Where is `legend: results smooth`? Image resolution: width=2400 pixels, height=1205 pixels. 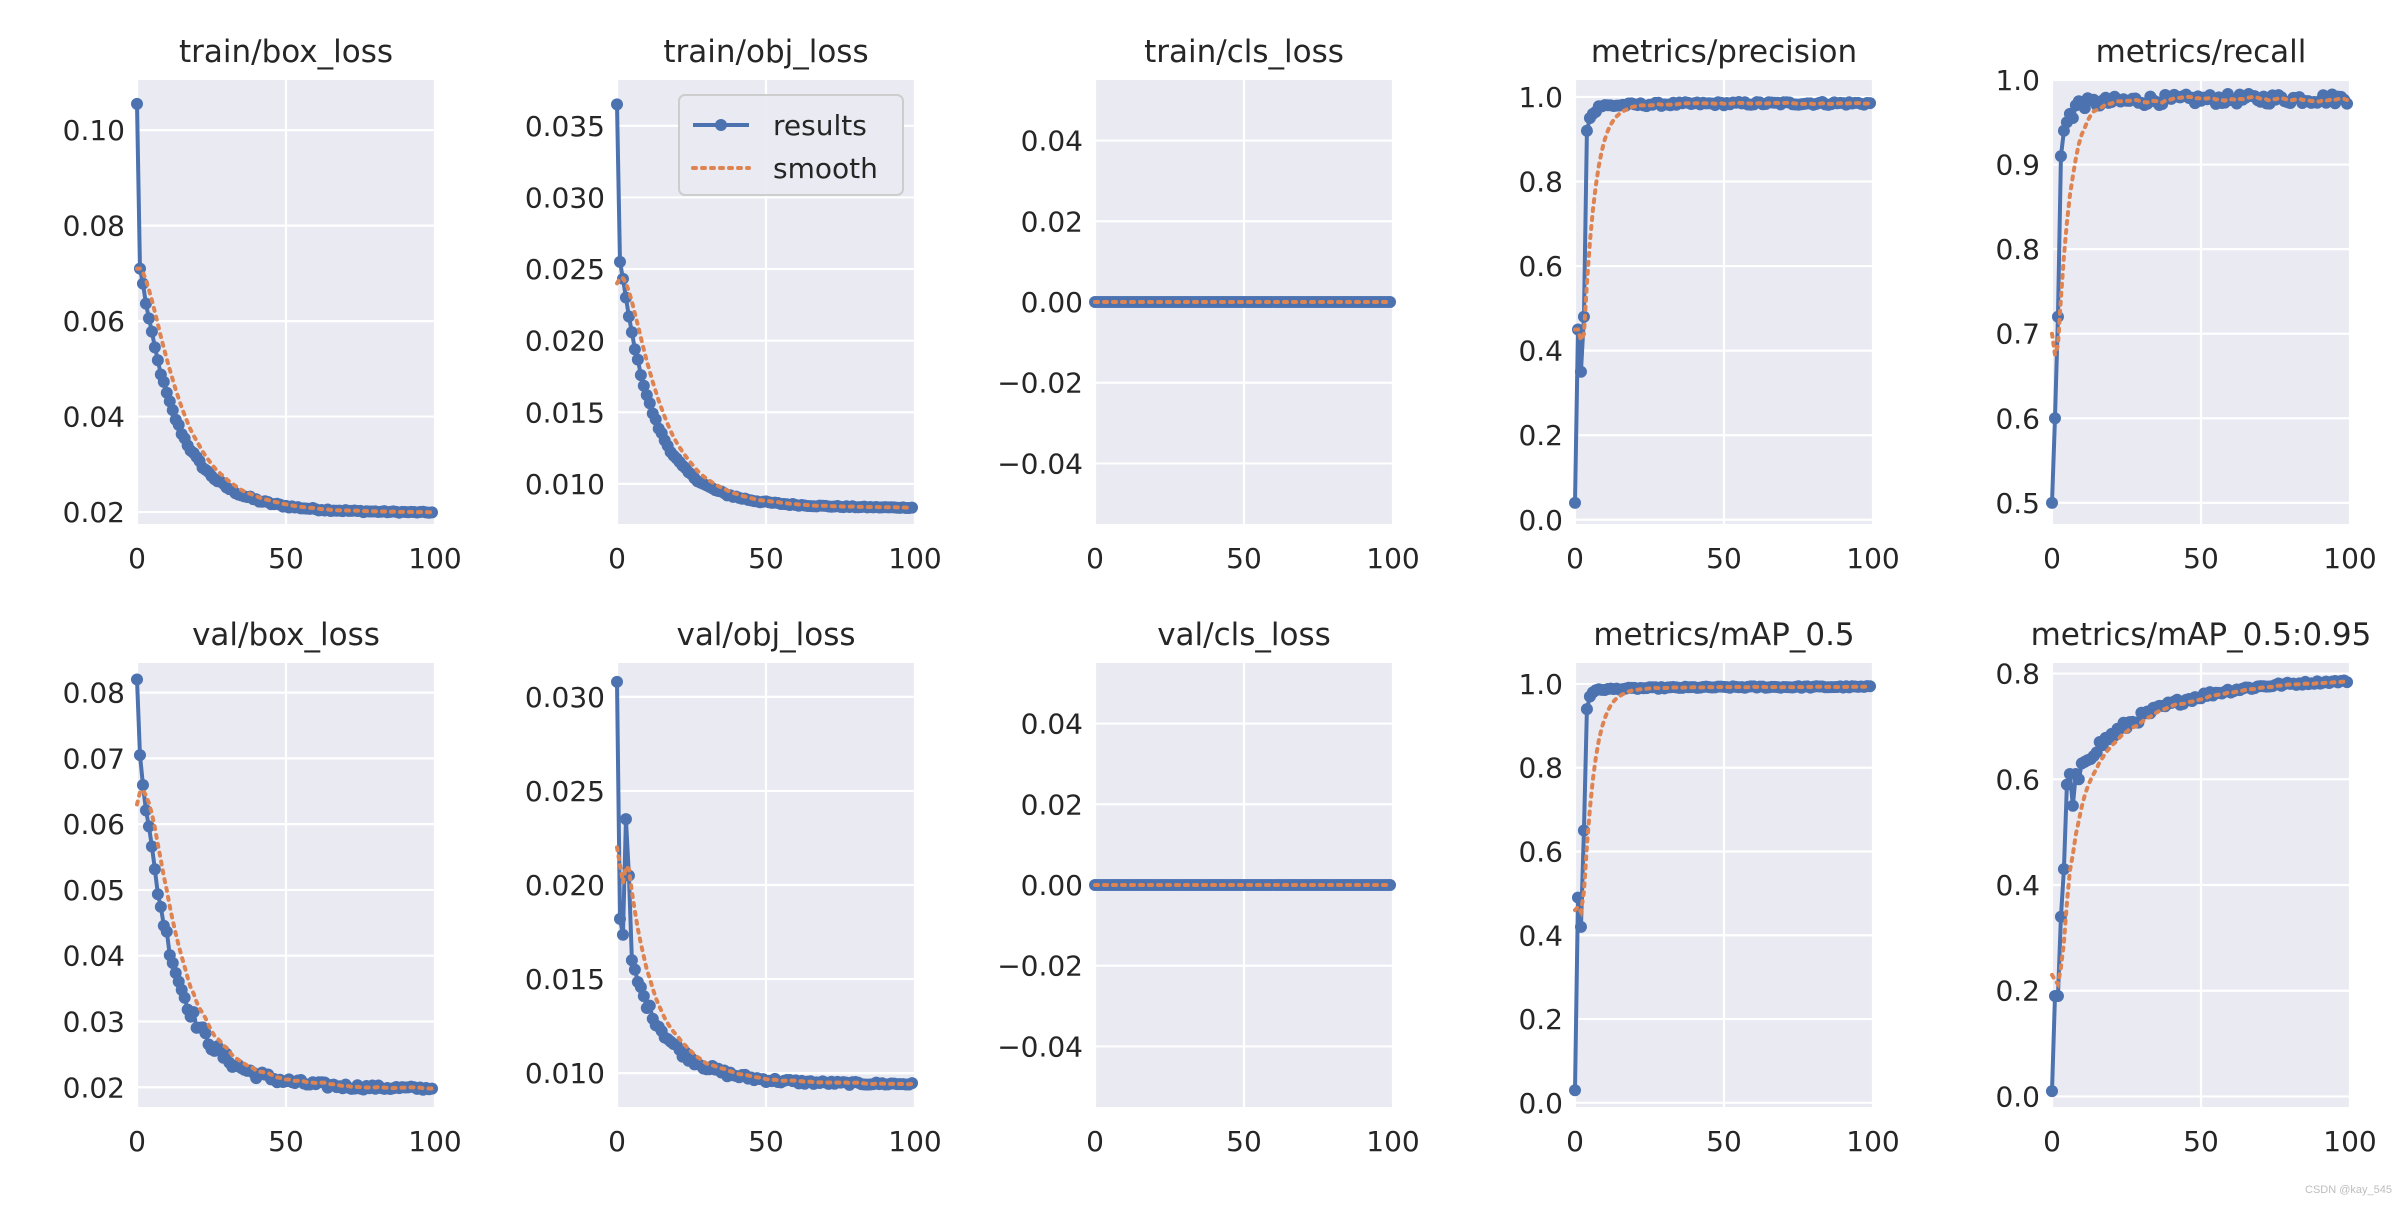 legend: results smooth is located at coordinates (791, 145).